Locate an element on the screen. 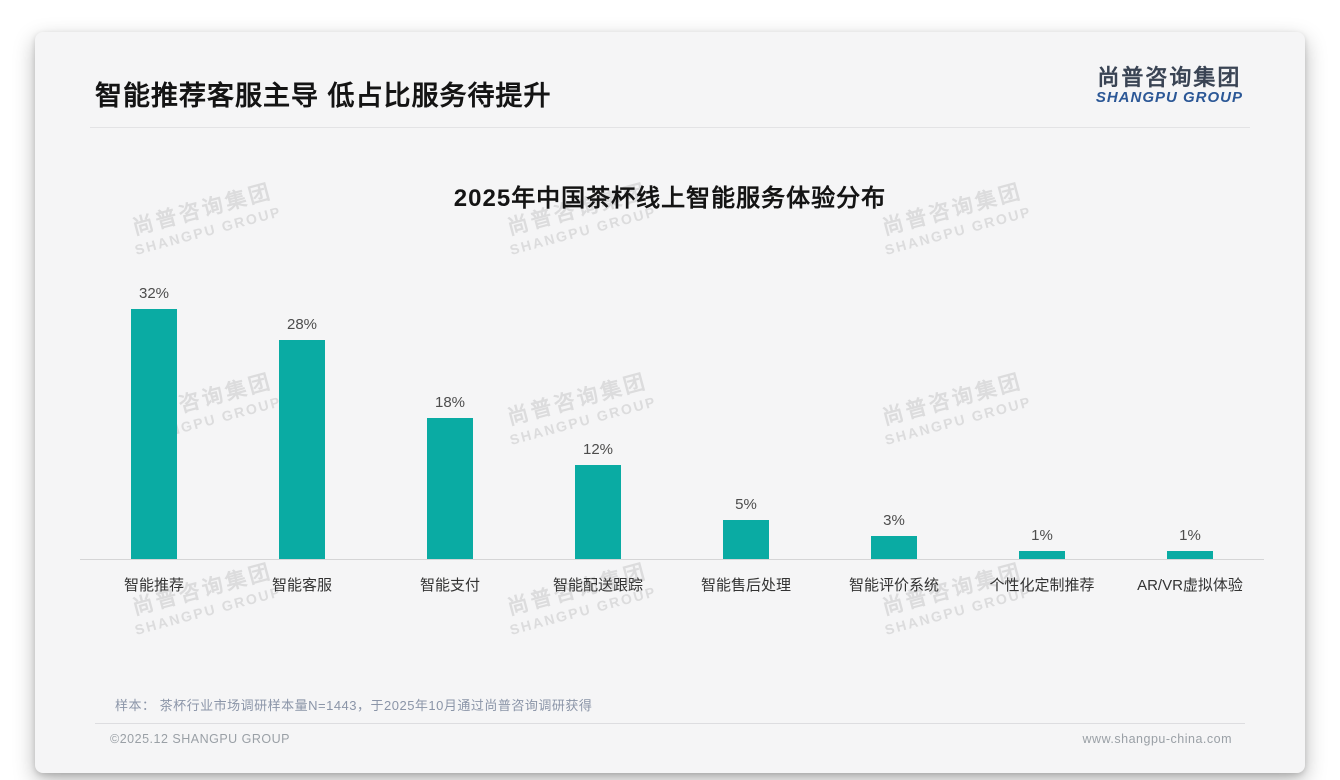  logo-chinese-text: 尚普咨询集团 is located at coordinates (1169, 77).